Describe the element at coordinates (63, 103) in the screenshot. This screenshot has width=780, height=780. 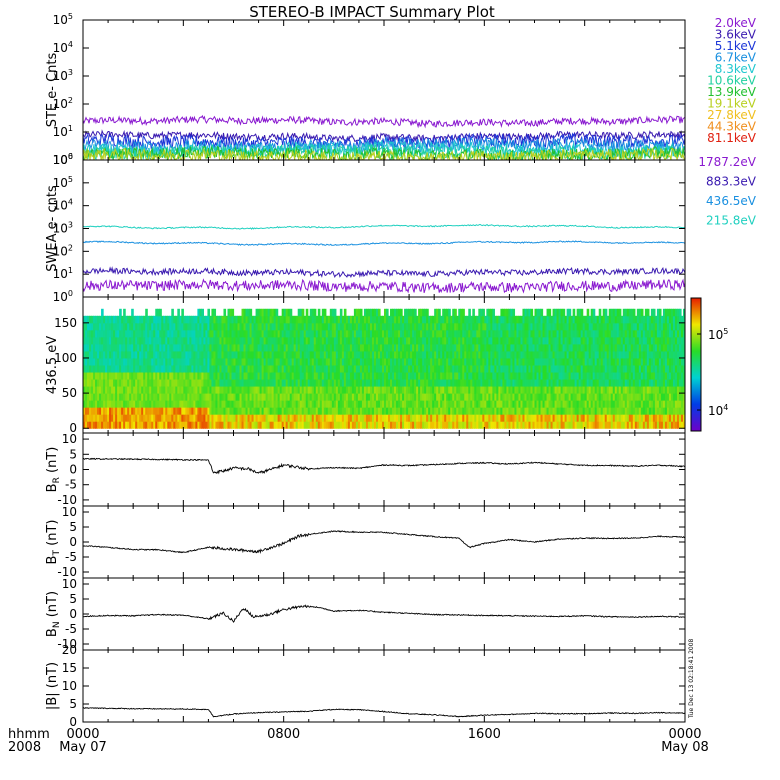
I see `y-tick-label: 102` at that location.